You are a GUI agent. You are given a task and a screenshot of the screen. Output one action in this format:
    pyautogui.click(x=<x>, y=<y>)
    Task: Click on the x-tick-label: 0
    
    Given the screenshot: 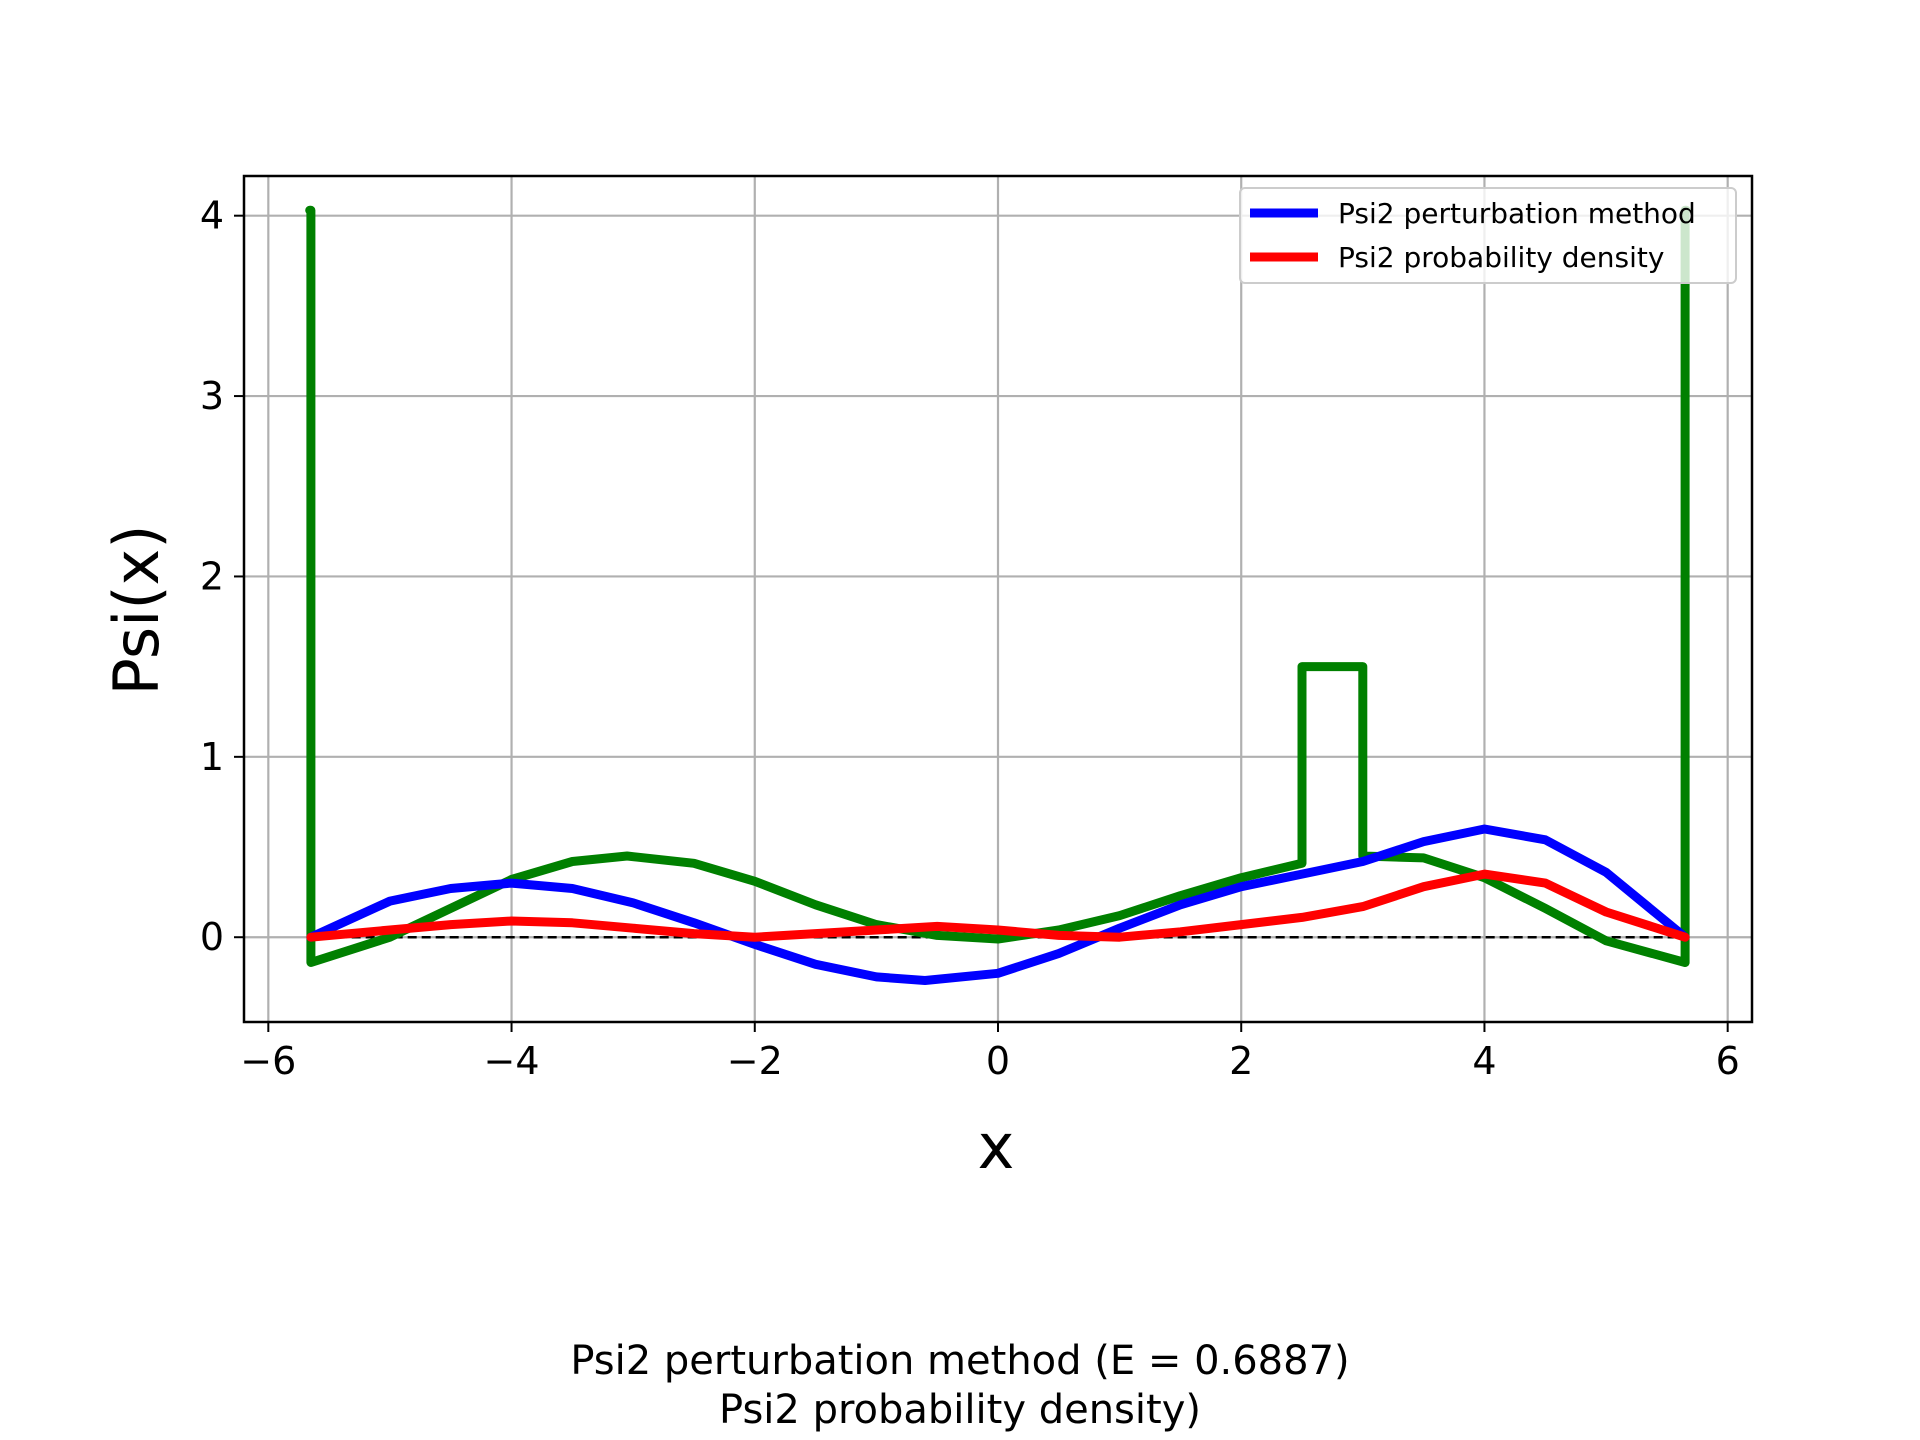 What is the action you would take?
    pyautogui.click(x=998, y=1061)
    